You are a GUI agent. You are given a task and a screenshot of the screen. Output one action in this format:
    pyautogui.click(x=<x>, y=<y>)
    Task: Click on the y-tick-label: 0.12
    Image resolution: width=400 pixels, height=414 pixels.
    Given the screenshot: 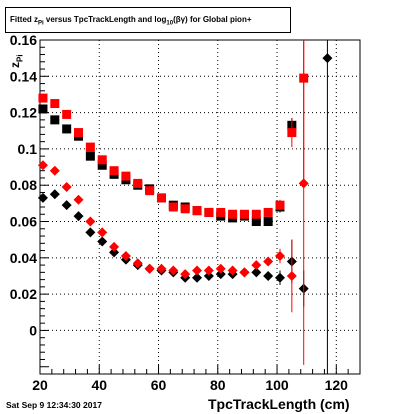 What is the action you would take?
    pyautogui.click(x=23, y=113)
    